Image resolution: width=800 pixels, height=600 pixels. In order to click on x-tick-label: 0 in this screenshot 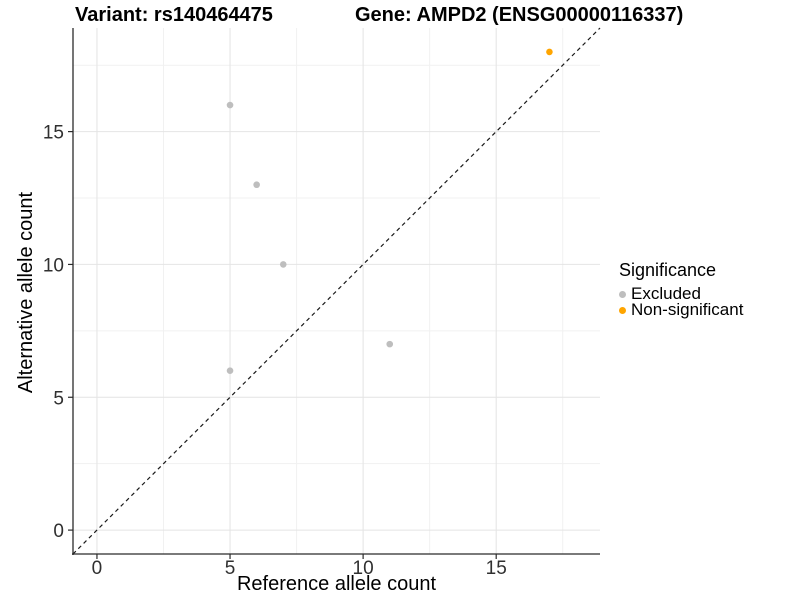, I will do `click(97, 568)`.